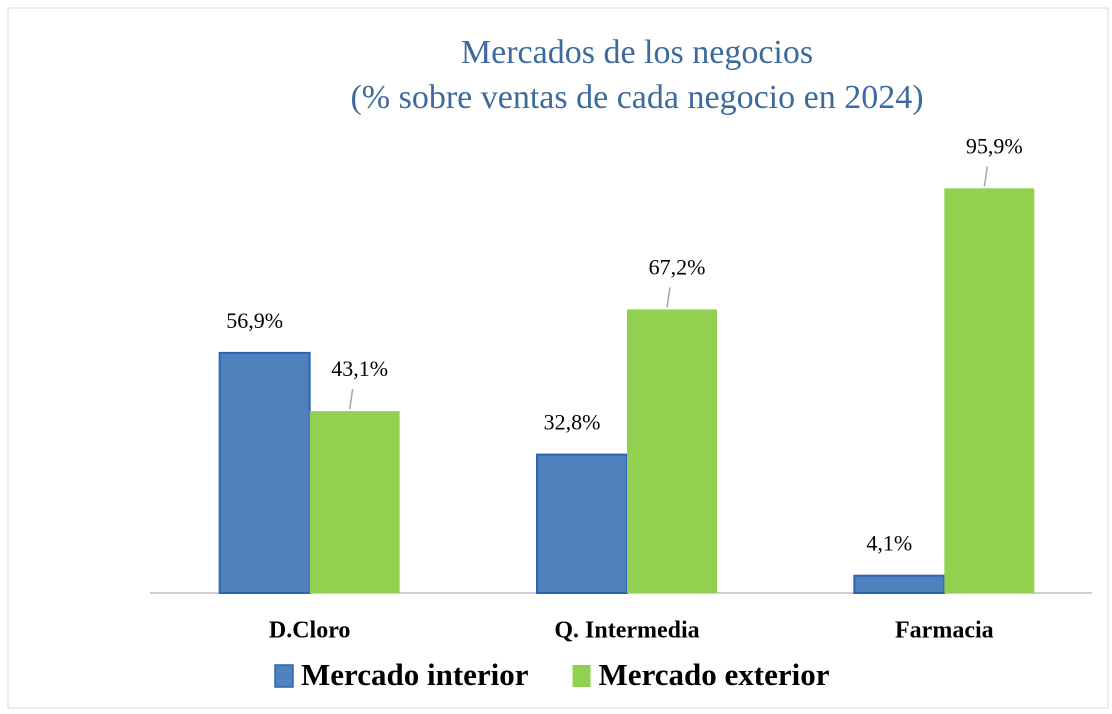 The height and width of the screenshot is (714, 1112). What do you see at coordinates (415, 674) in the screenshot?
I see `legend-label: Mercado interior` at bounding box center [415, 674].